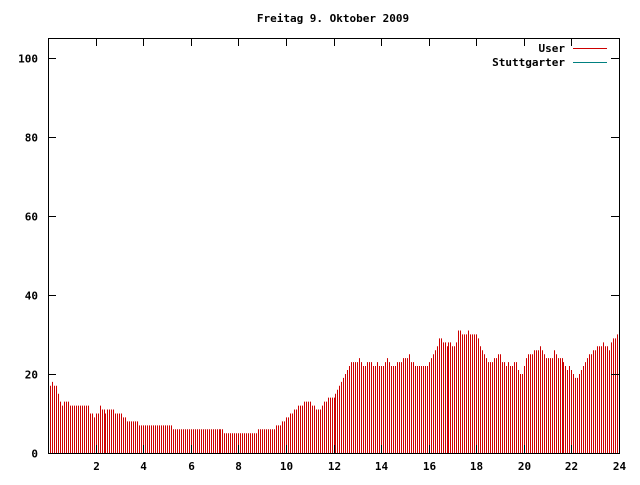 The width and height of the screenshot is (640, 485). Describe the element at coordinates (28, 59) in the screenshot. I see `y-tick-label: 100` at that location.